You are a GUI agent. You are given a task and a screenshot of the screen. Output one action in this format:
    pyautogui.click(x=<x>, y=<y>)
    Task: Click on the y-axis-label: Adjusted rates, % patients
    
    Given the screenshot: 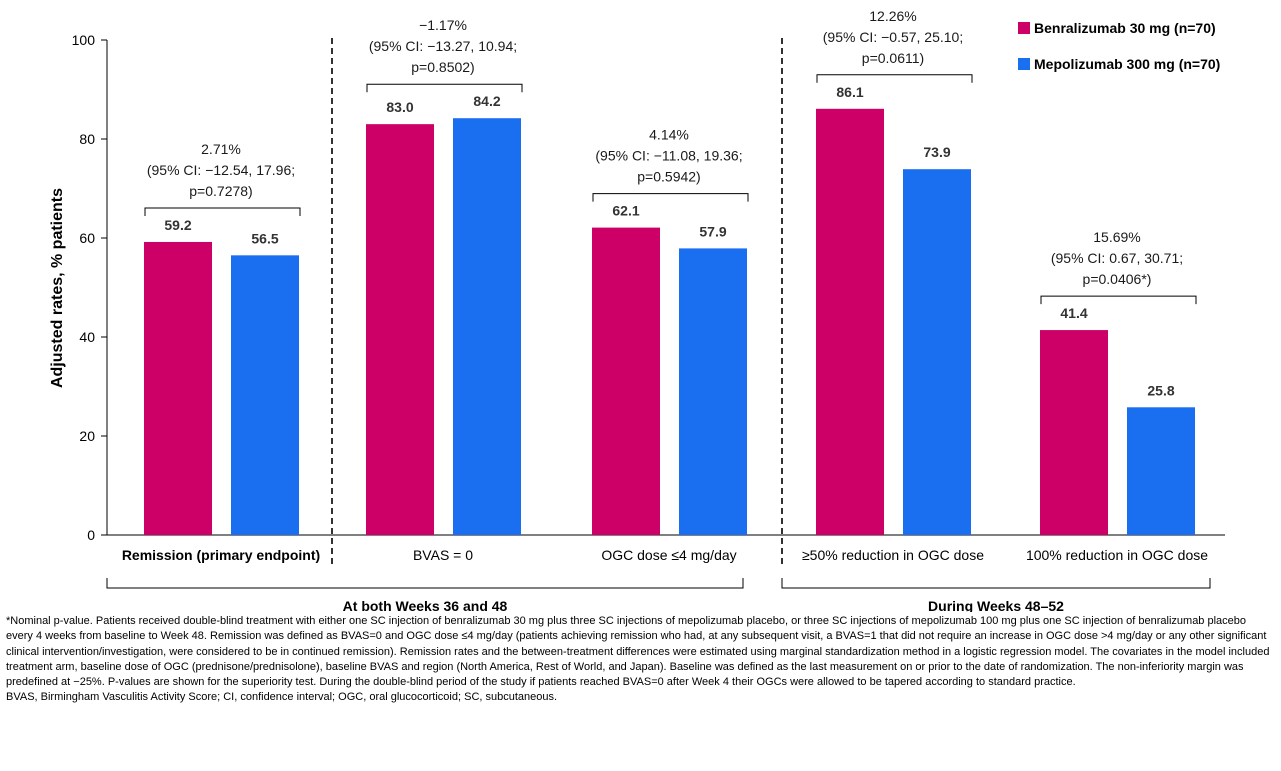 What is the action you would take?
    pyautogui.click(x=57, y=288)
    